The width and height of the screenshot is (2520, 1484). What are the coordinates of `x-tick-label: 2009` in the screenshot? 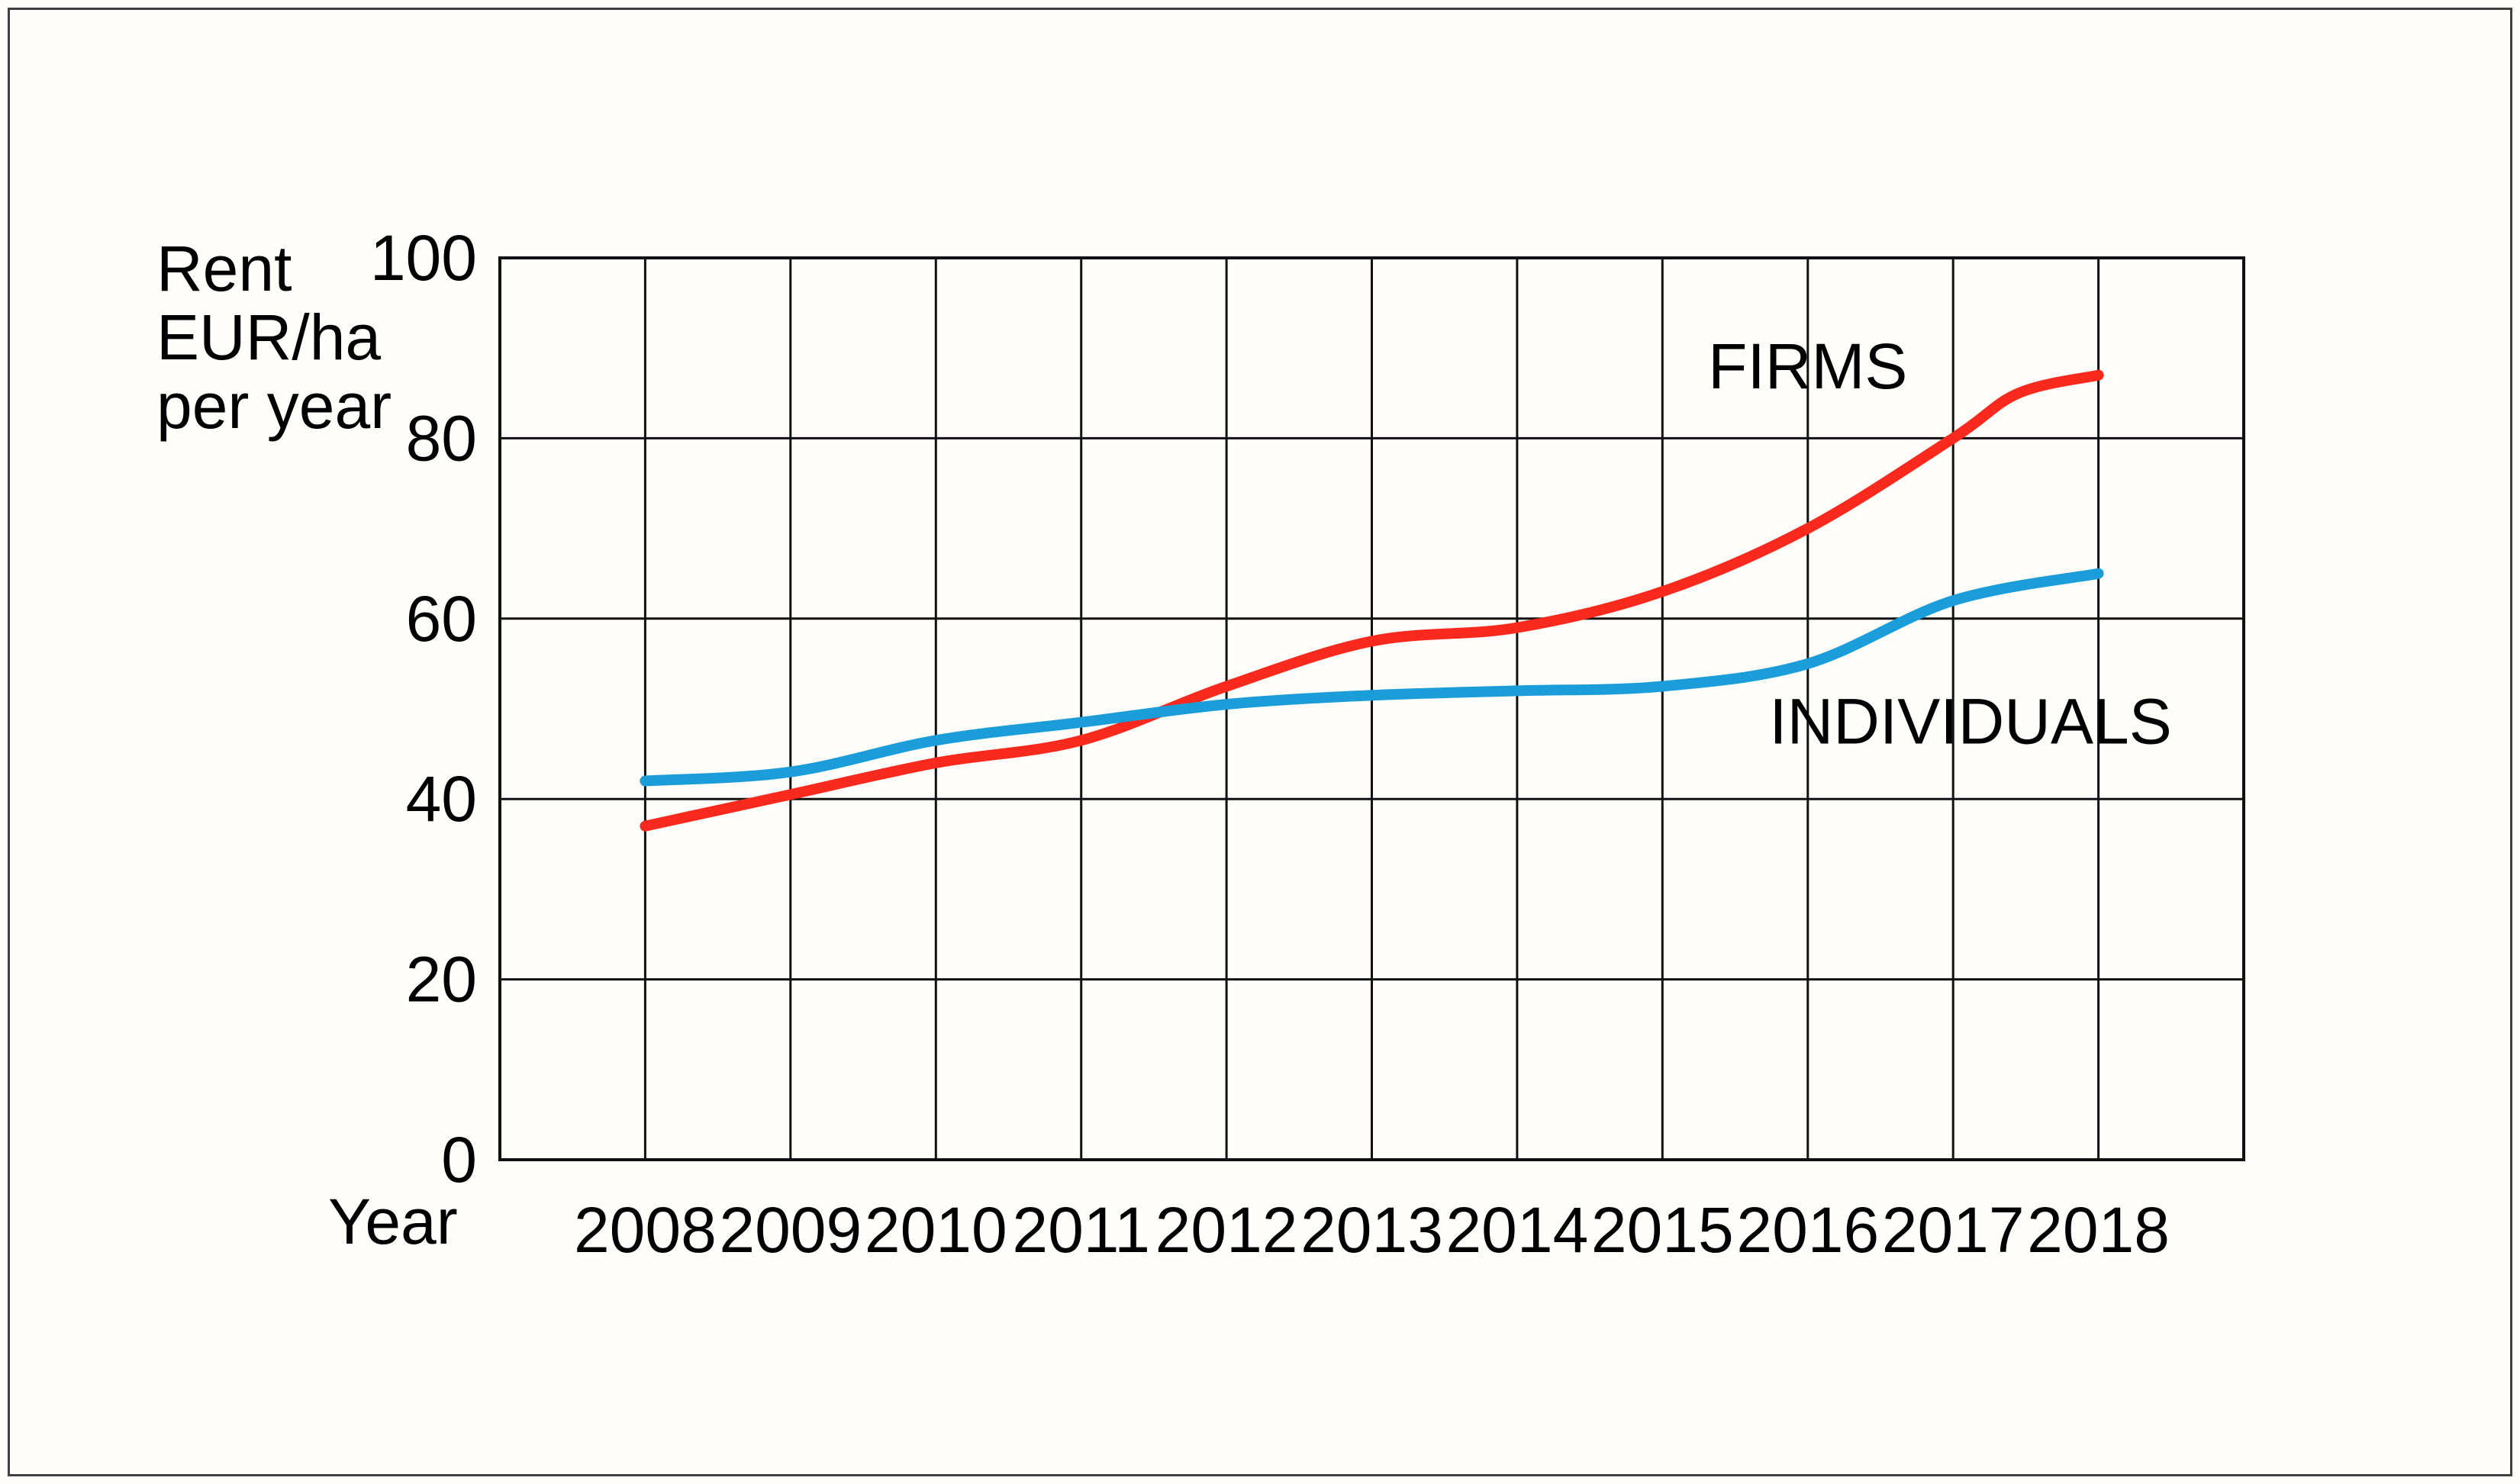 It's located at (790, 1230).